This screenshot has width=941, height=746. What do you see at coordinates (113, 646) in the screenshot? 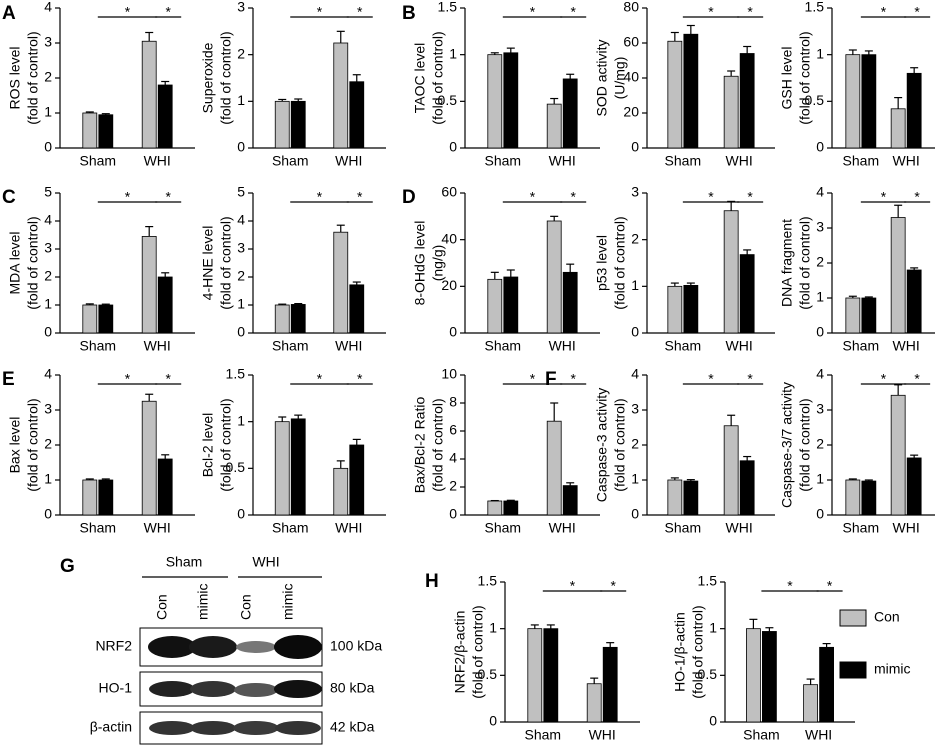
I see `row-label: NRF2` at bounding box center [113, 646].